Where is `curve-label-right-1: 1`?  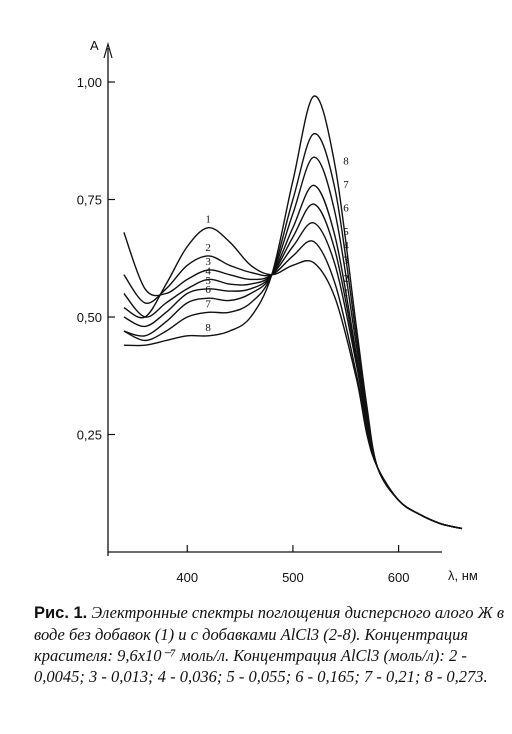 curve-label-right-1: 1 is located at coordinates (346, 293).